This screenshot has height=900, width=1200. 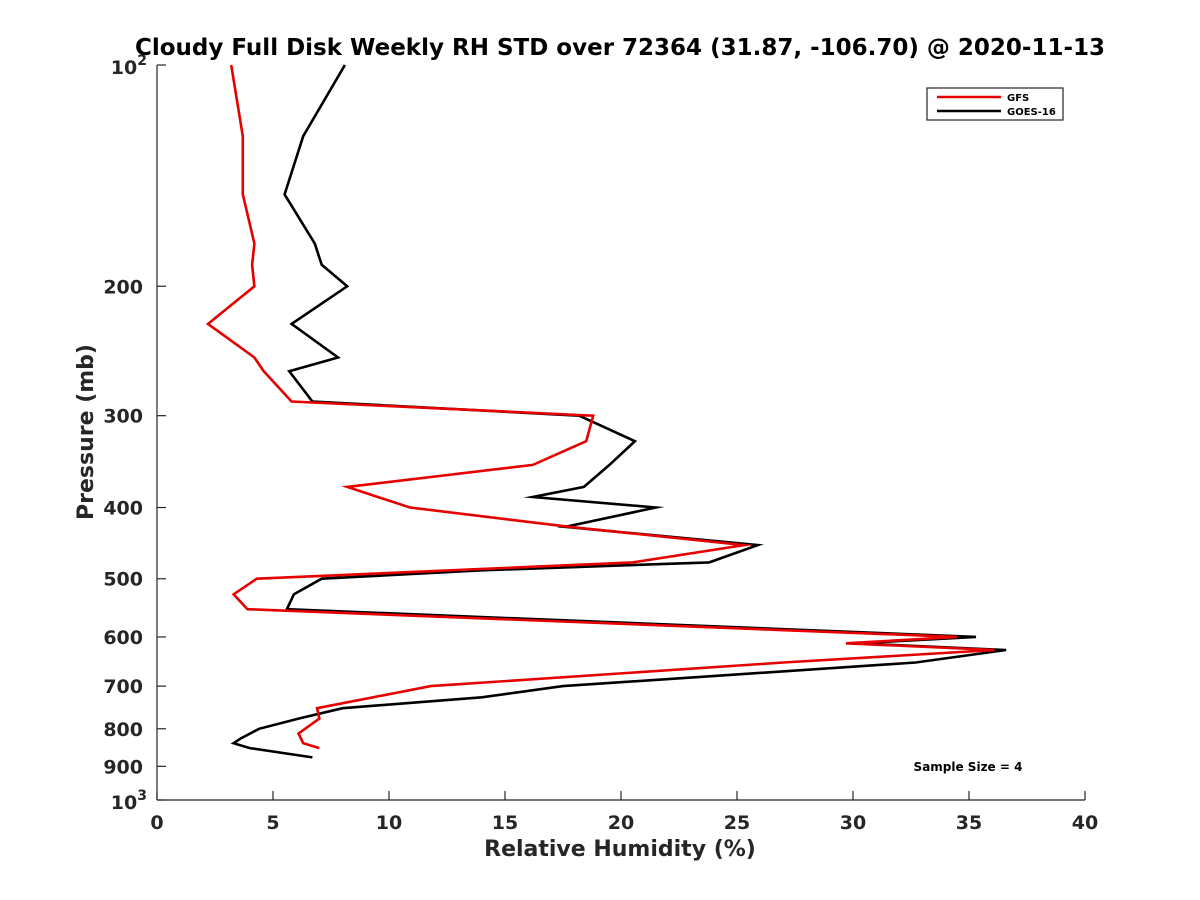 I want to click on x-tick-label: 15, so click(x=505, y=823).